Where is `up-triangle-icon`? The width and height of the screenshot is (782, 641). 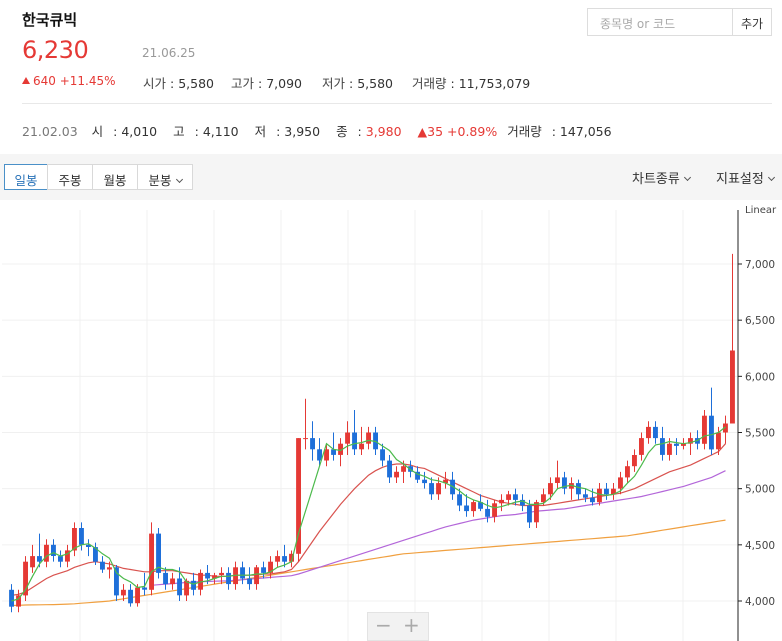 up-triangle-icon is located at coordinates (26, 80).